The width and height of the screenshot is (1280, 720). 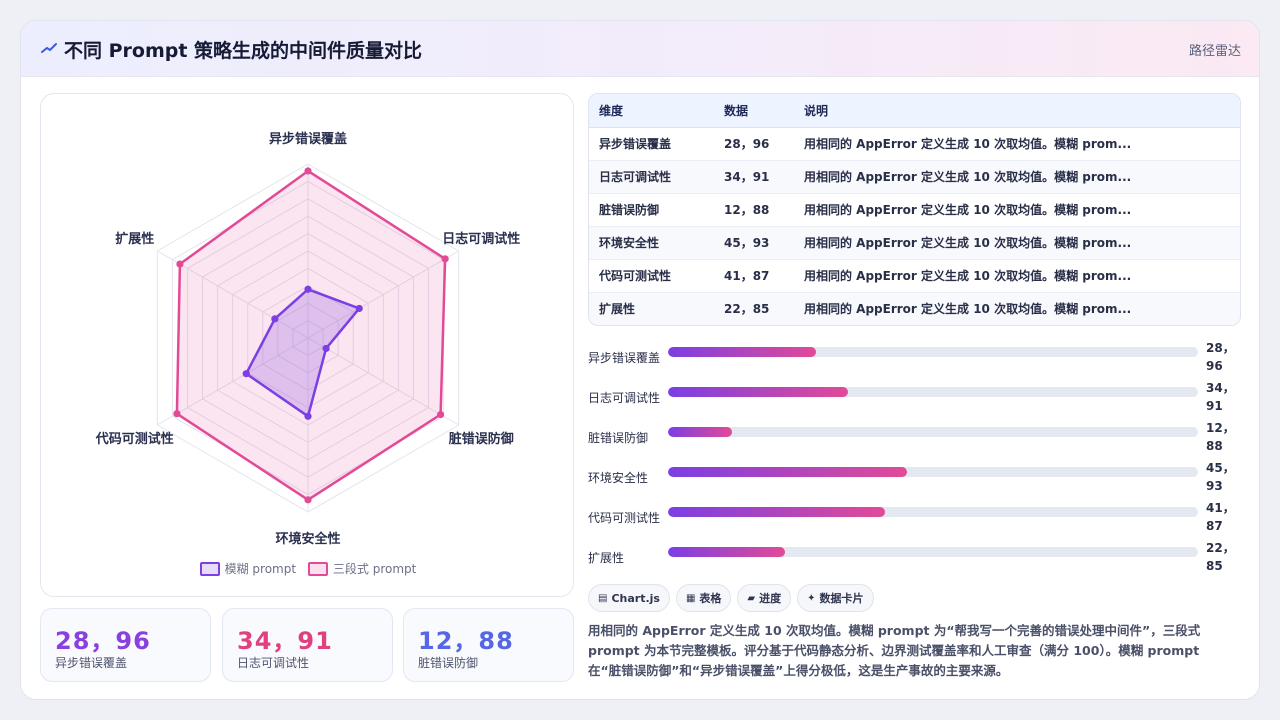 What do you see at coordinates (1017, 111) in the screenshot?
I see `table-header-note: 说明` at bounding box center [1017, 111].